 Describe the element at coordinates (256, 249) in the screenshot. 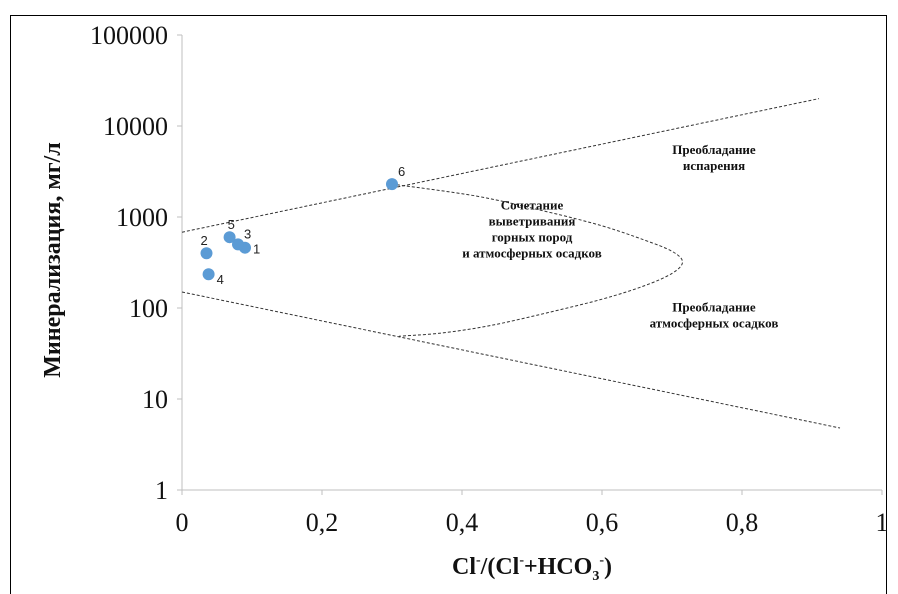

I see `data-point-label-1: 1` at that location.